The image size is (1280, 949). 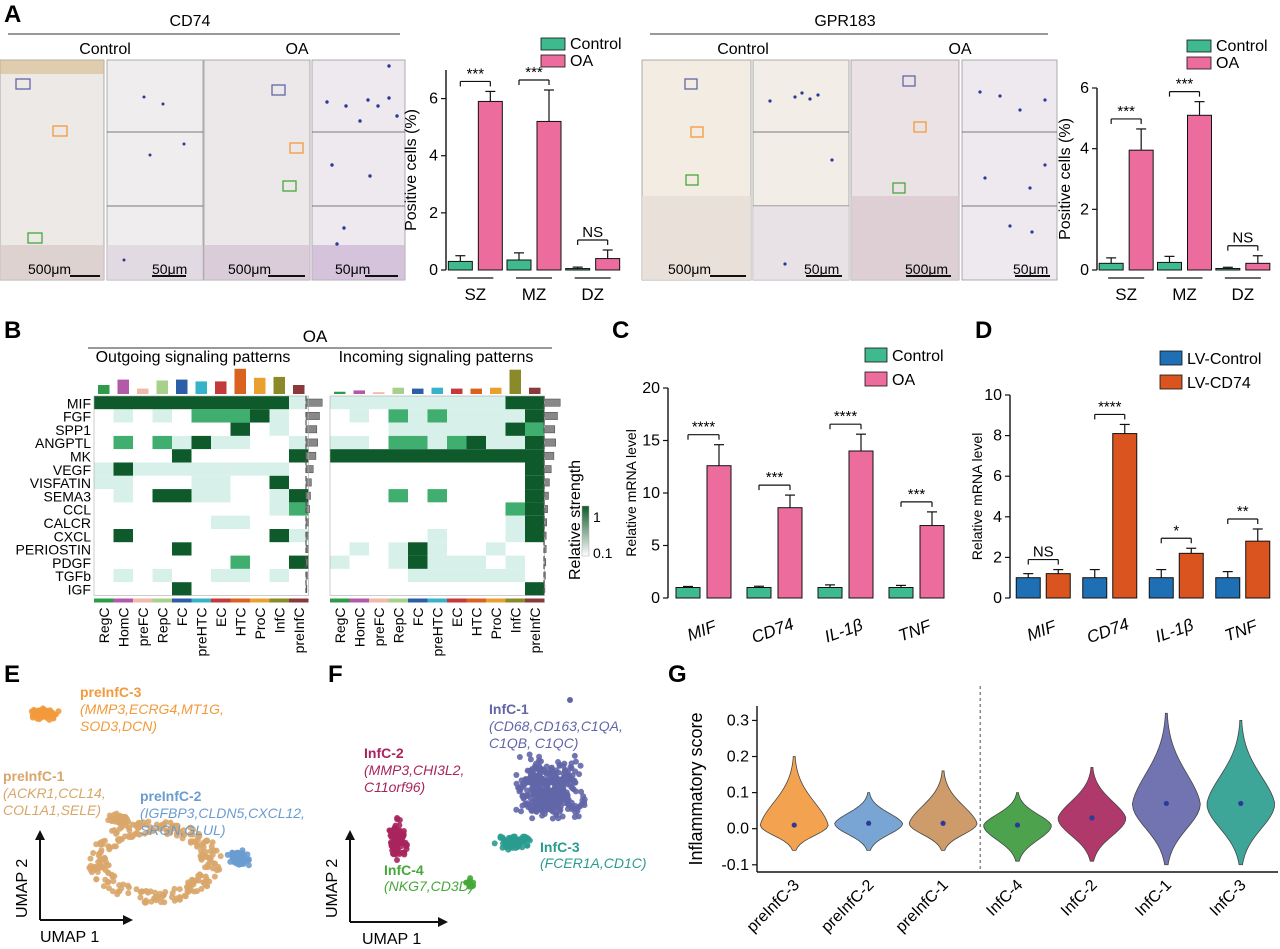 I want to click on scale-bar-label: 500μm, so click(x=689, y=269).